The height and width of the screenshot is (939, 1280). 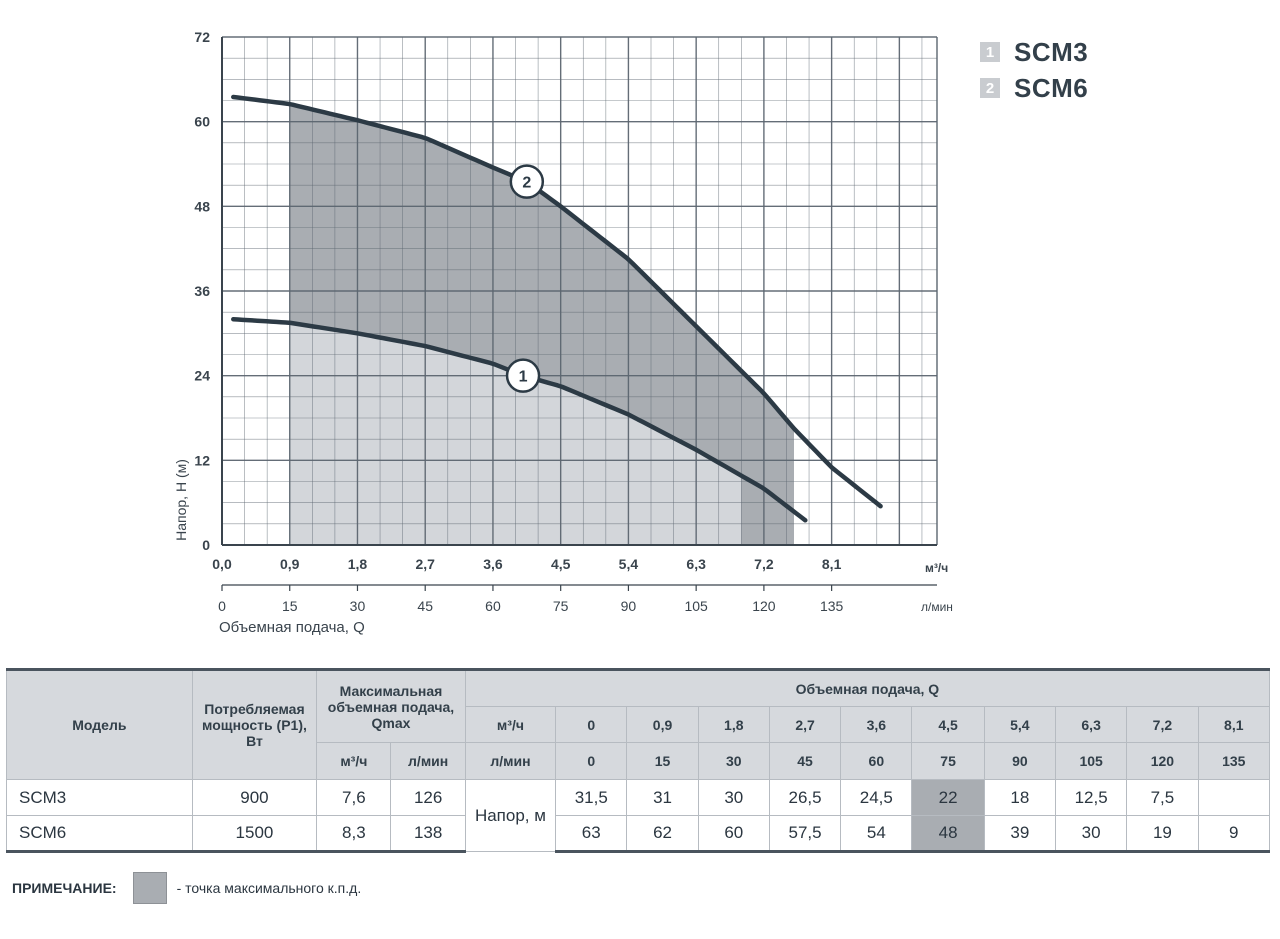 I want to click on note: ПРИМЕЧАНИЕ: - точка максимального к.п.д., so click(x=186, y=888).